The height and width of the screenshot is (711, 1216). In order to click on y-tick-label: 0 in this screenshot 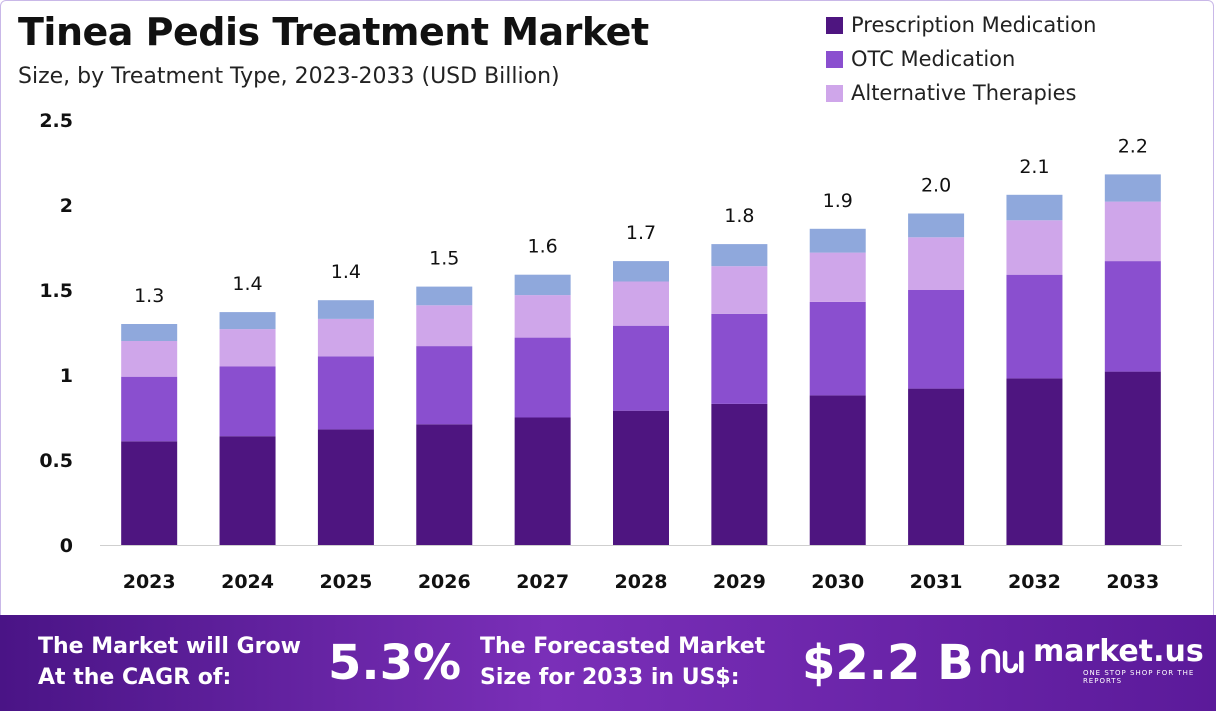, I will do `click(66, 546)`.